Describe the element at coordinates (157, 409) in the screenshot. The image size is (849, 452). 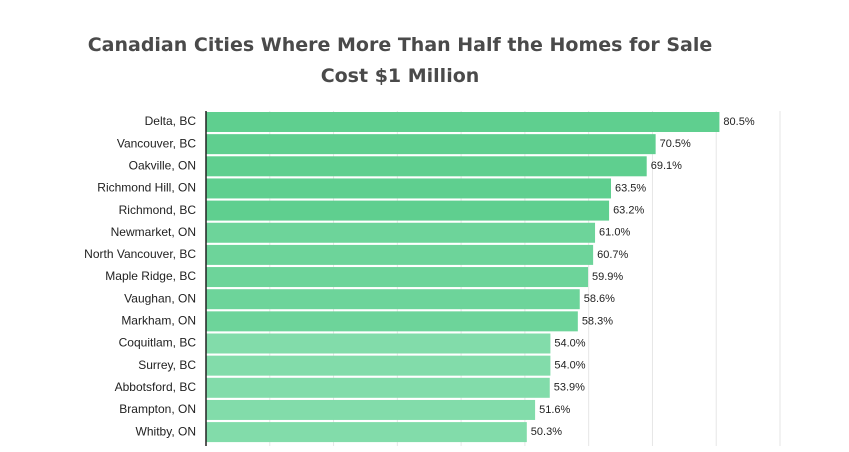
I see `category-label: Brampton, ON` at that location.